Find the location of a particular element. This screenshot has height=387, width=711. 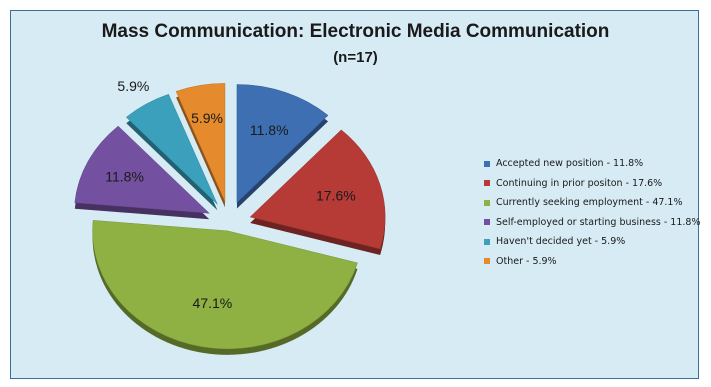

legend-label: Other - 5.9% is located at coordinates (526, 261).